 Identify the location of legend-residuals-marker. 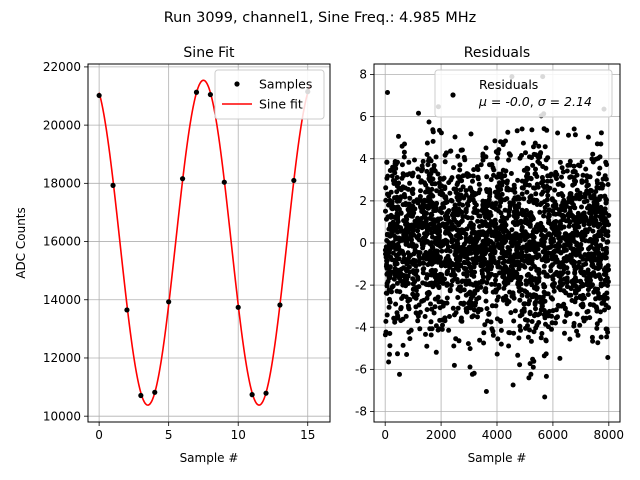
(453, 95).